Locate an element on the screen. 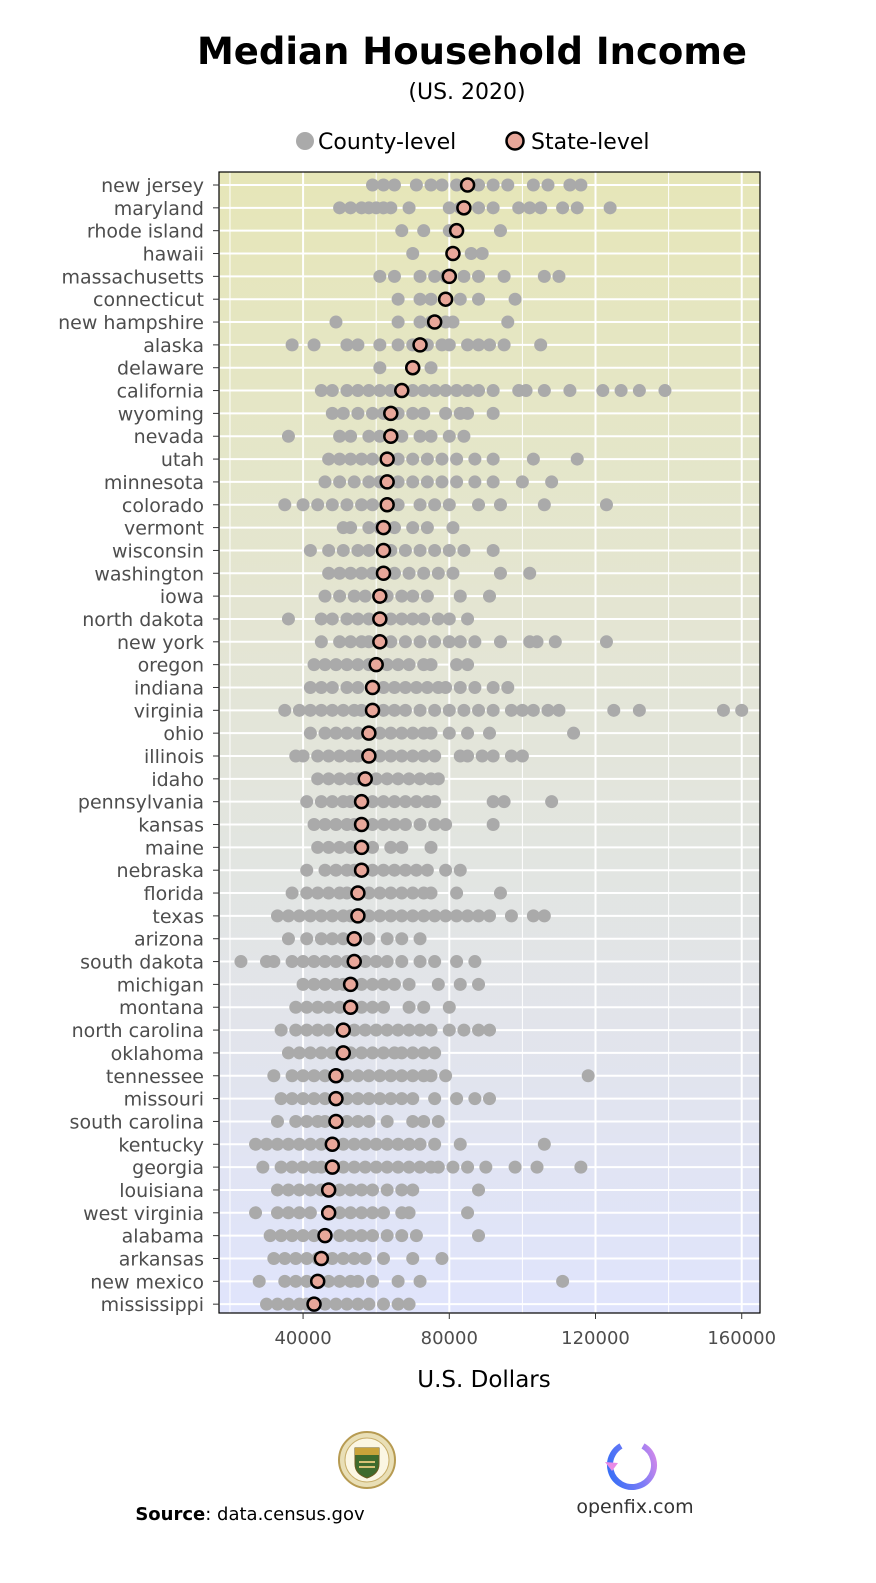  brand-text: openfix.com is located at coordinates (635, 1507).